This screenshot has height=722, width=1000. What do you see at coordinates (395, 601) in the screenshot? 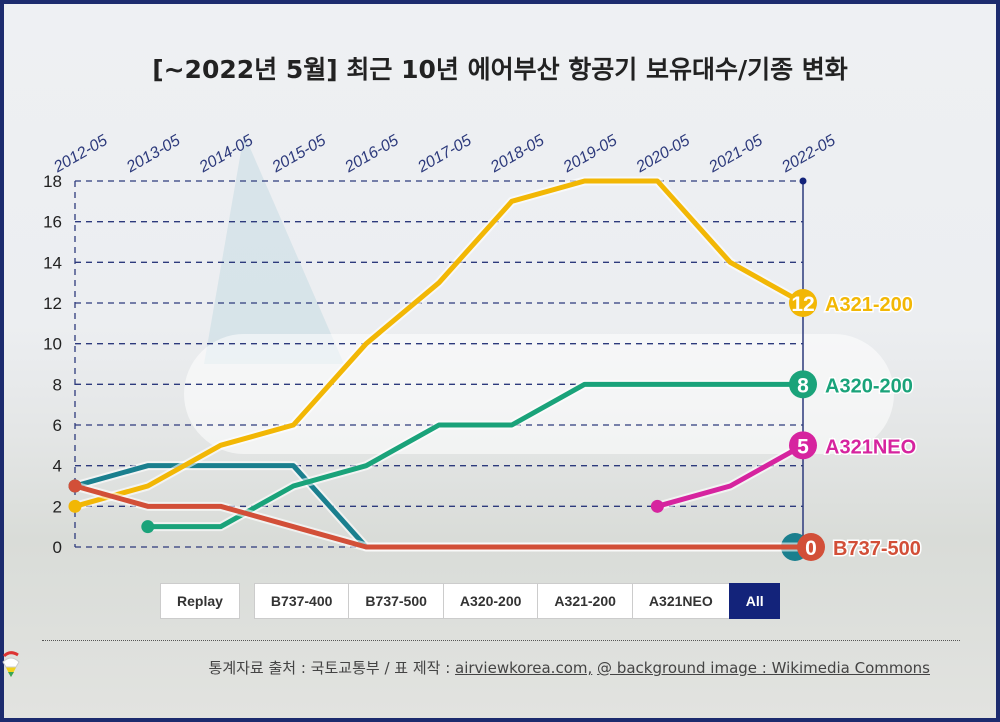
I see `filter-b737-500-button: B737-500` at bounding box center [395, 601].